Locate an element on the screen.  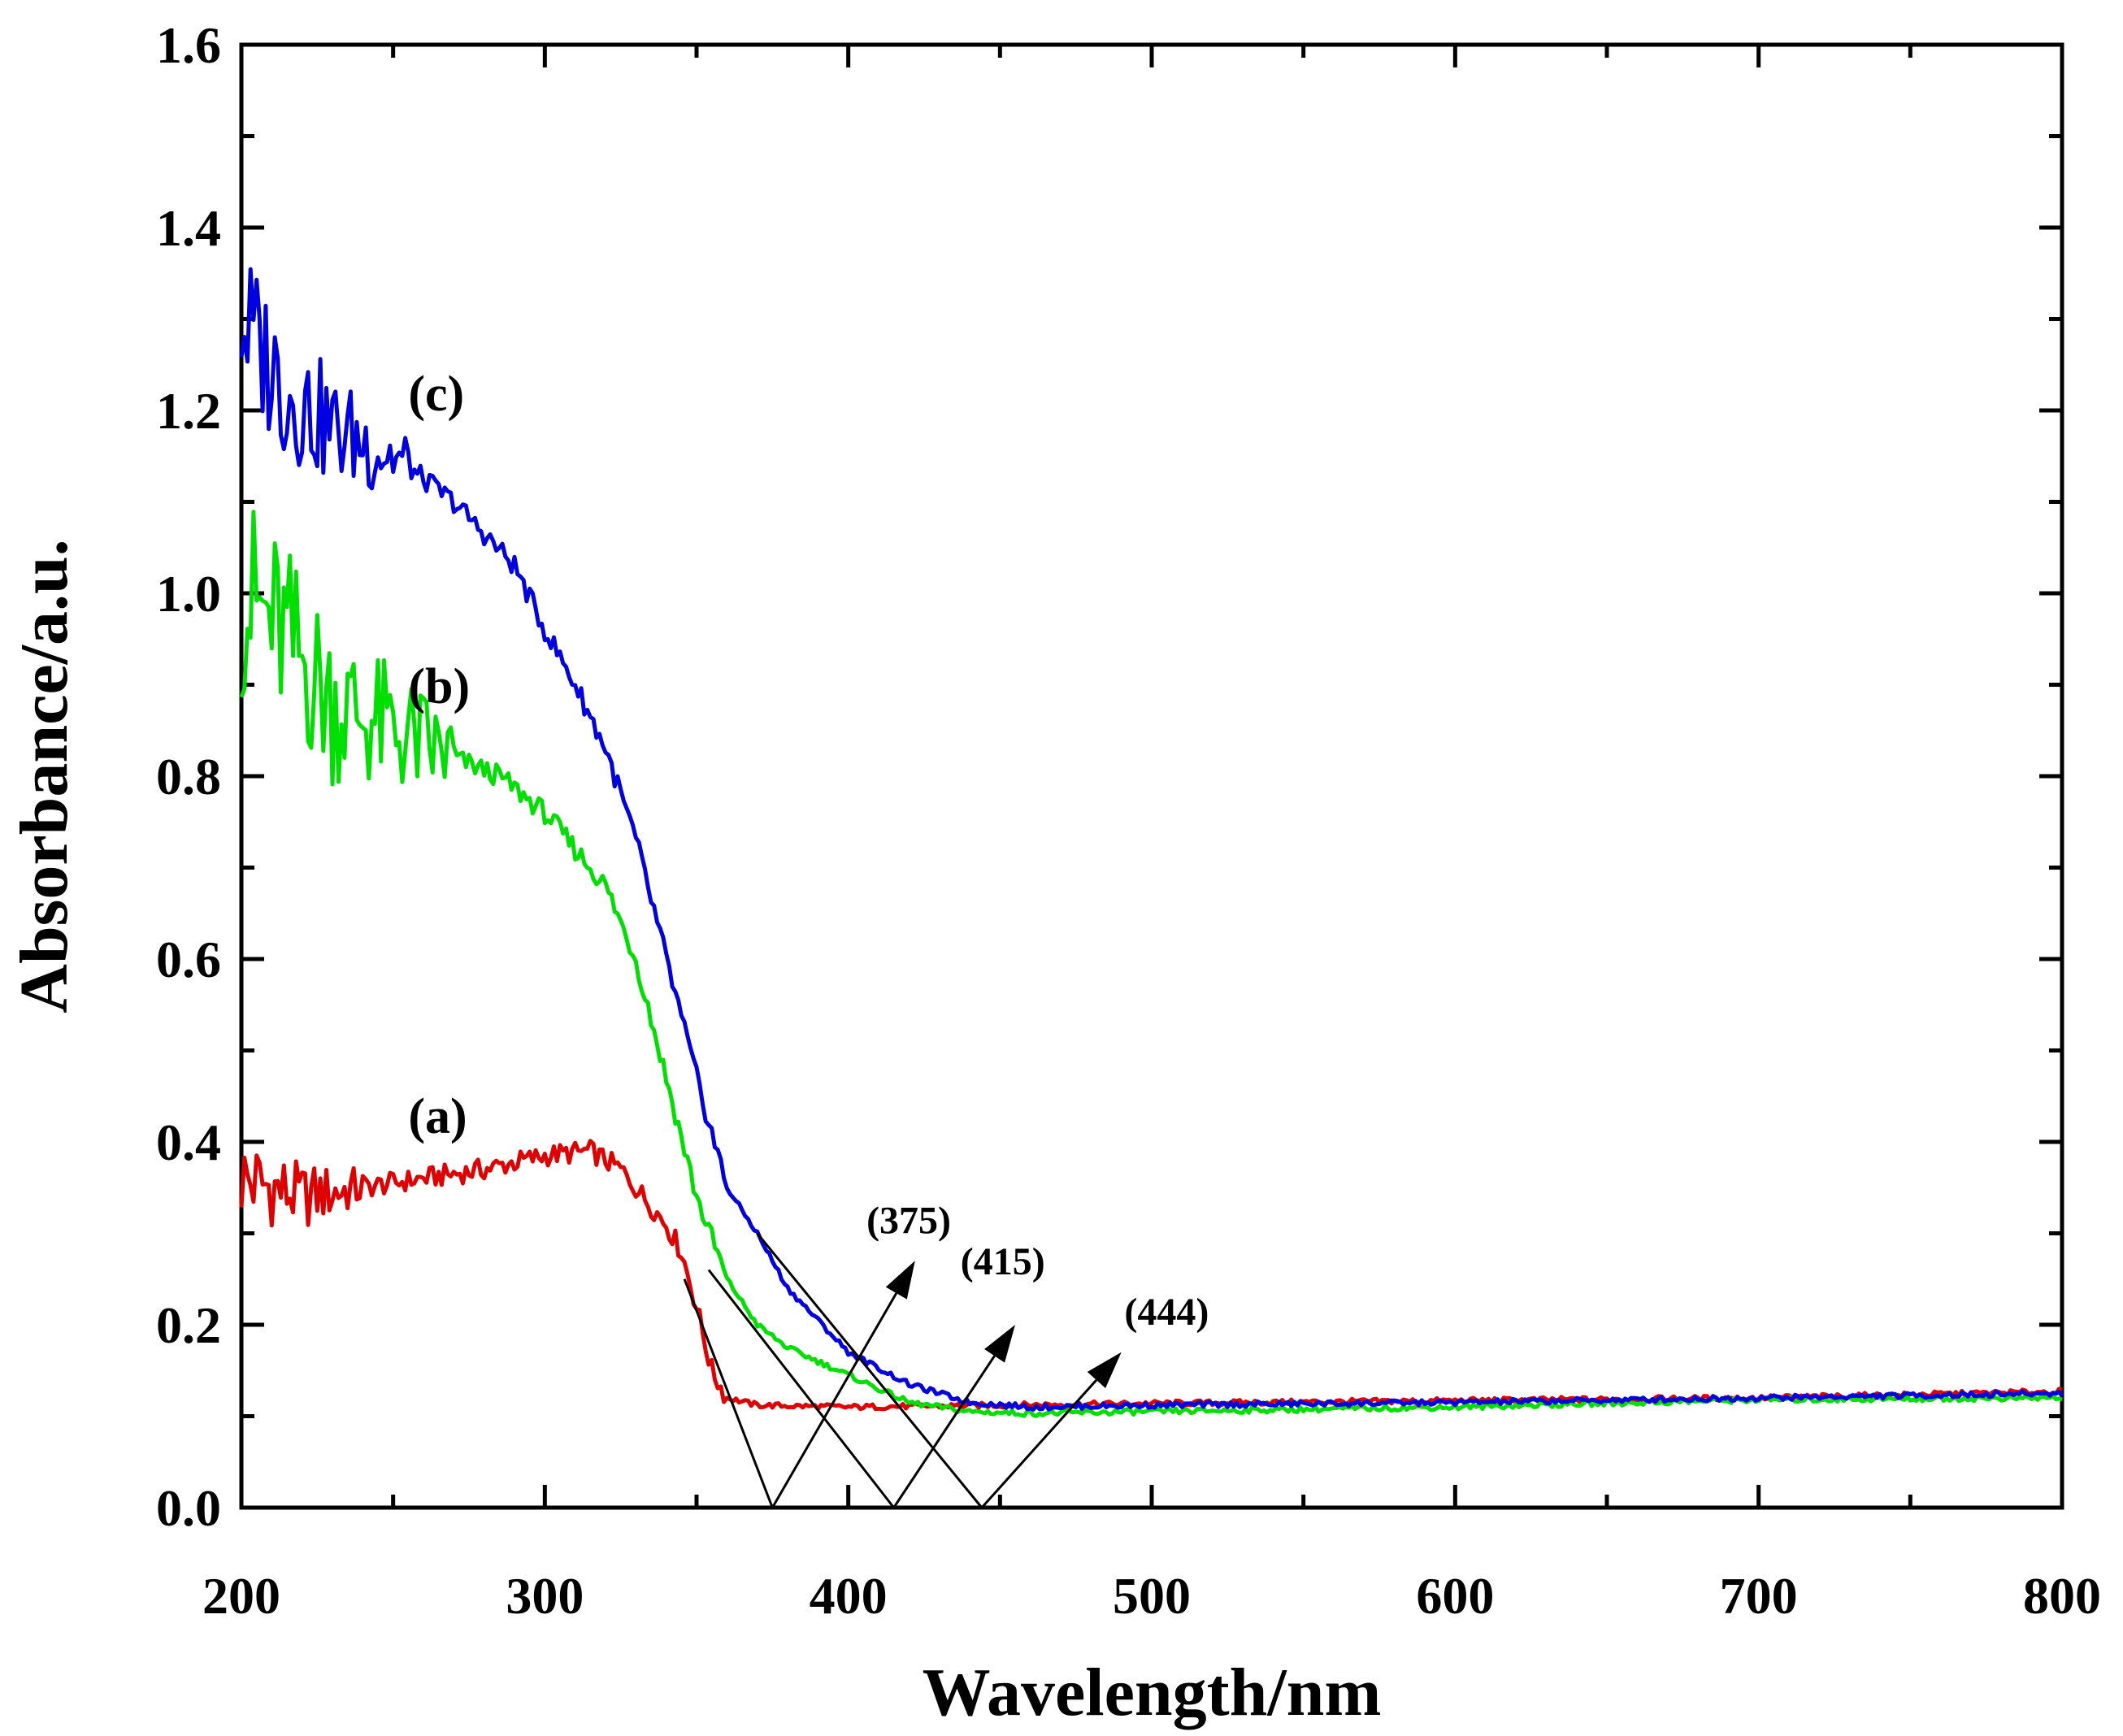
x-tick-label: 600 is located at coordinates (1455, 1596).